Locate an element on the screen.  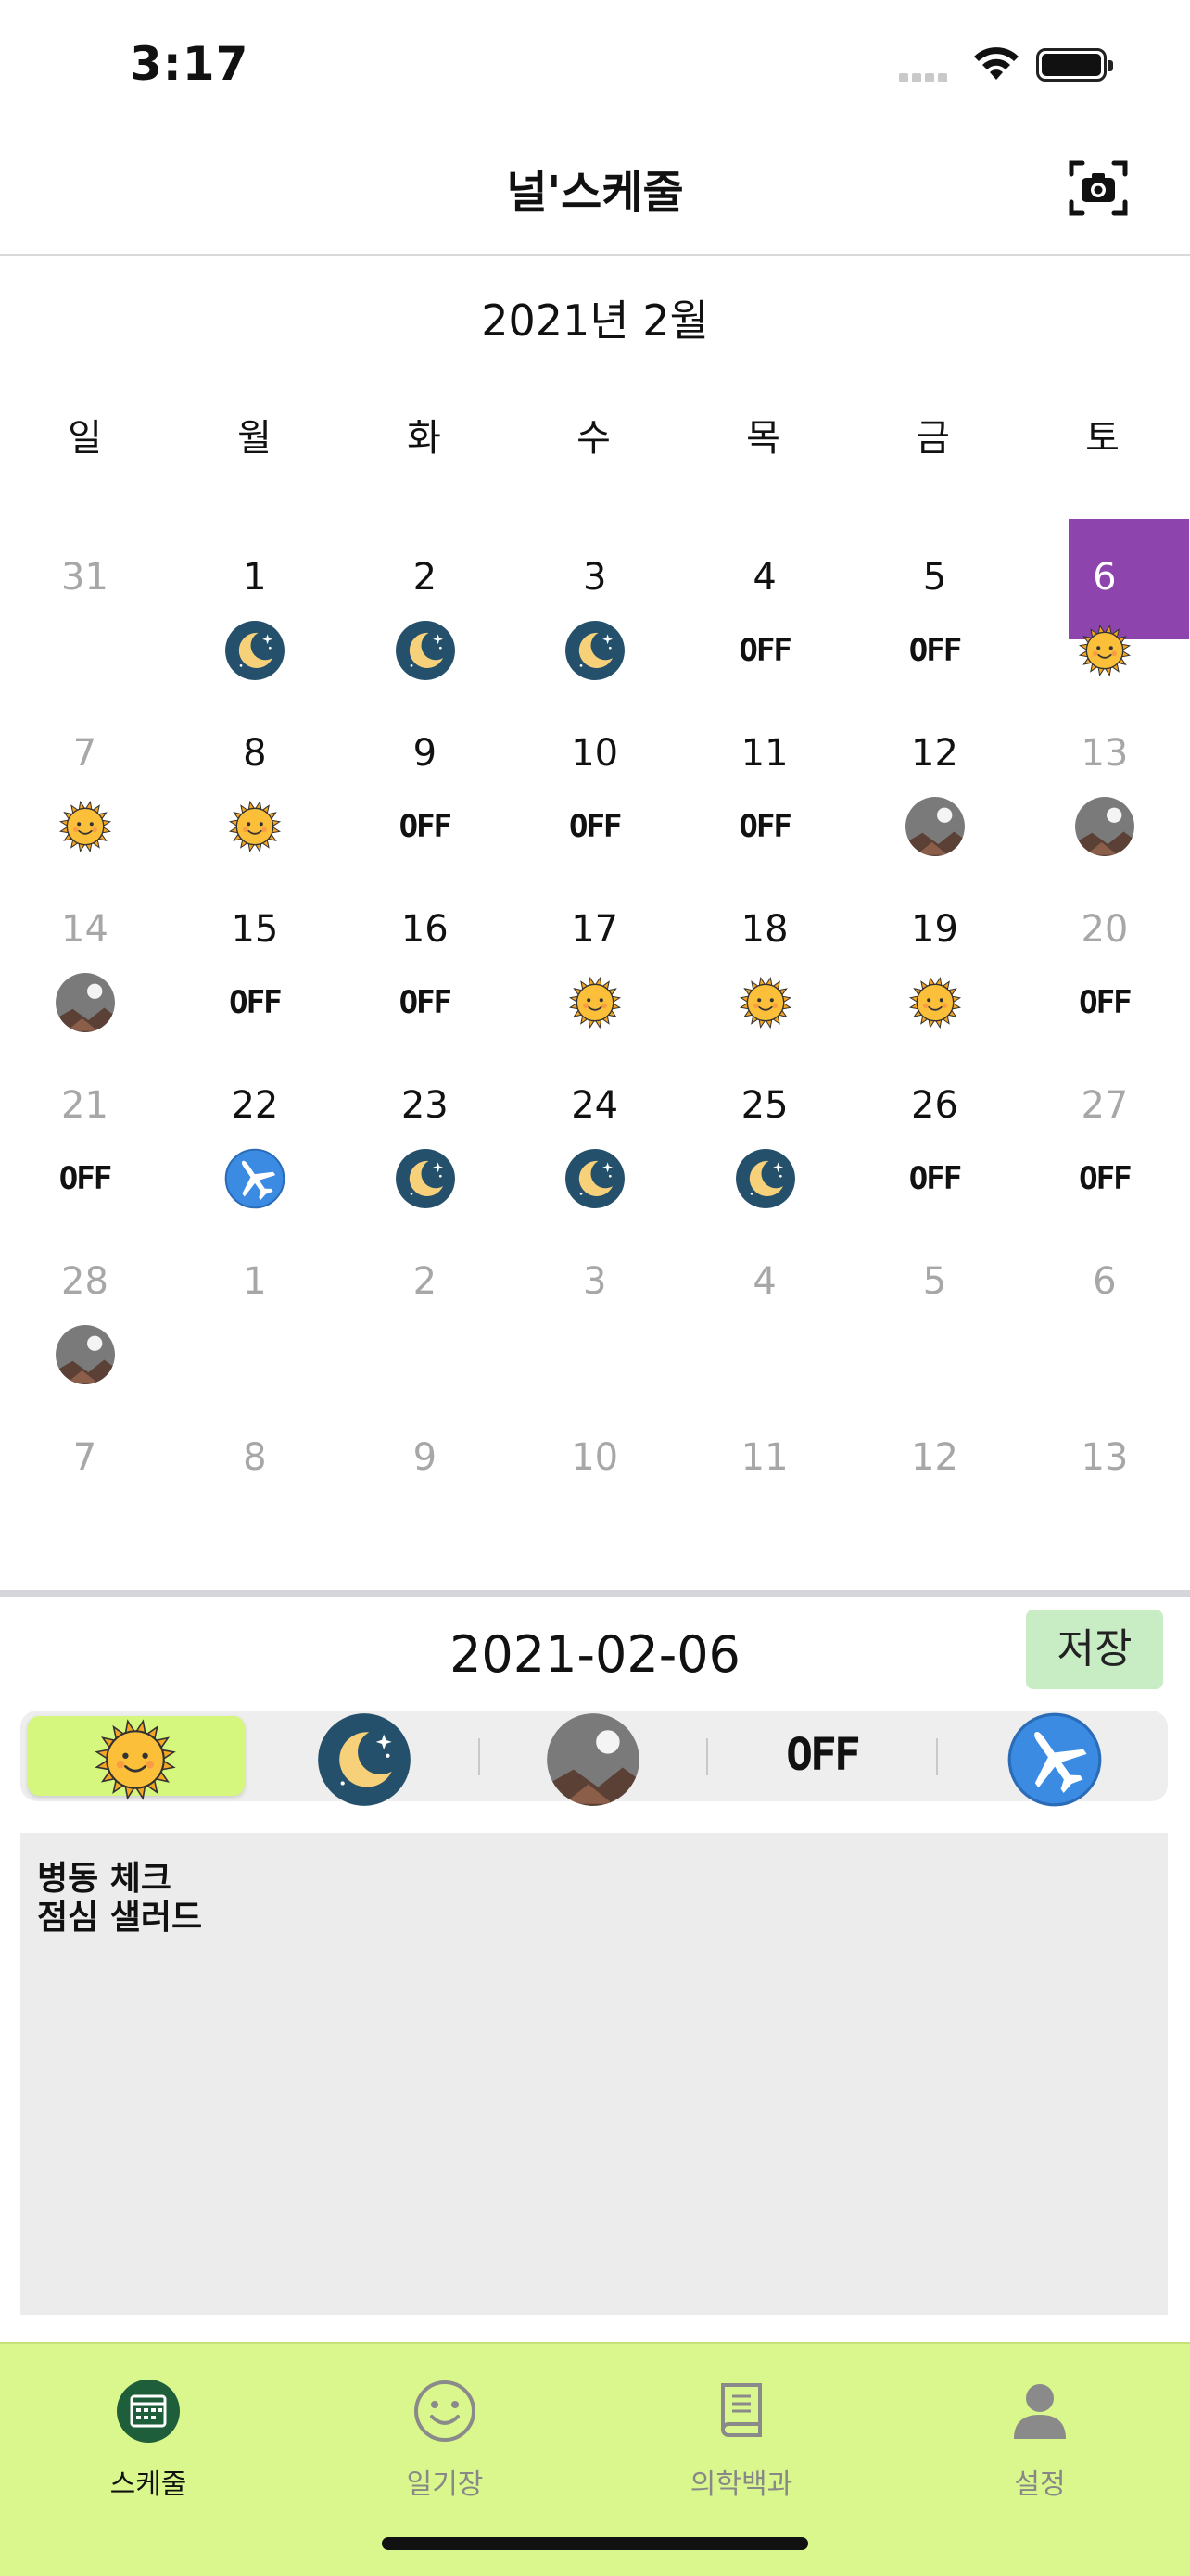
day-number: 26 is located at coordinates (934, 1106).